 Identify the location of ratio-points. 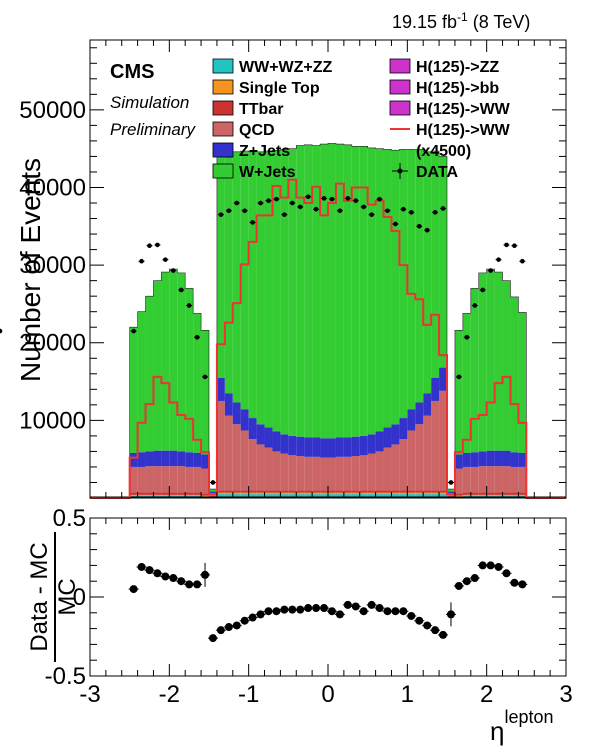
(328, 602).